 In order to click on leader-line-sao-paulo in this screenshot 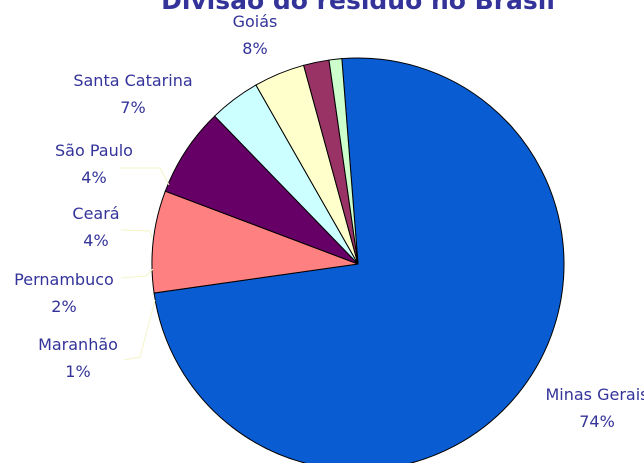, I will do `click(145, 176)`.